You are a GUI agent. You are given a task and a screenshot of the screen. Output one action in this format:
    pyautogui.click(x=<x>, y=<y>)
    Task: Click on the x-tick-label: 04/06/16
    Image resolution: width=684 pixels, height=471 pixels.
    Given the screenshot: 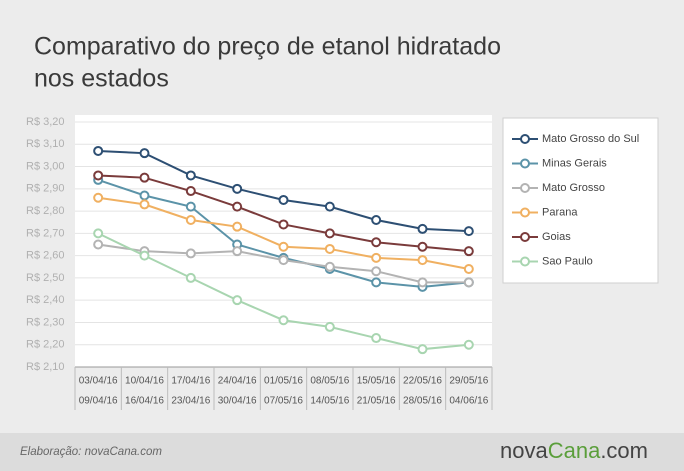 What is the action you would take?
    pyautogui.click(x=468, y=401)
    